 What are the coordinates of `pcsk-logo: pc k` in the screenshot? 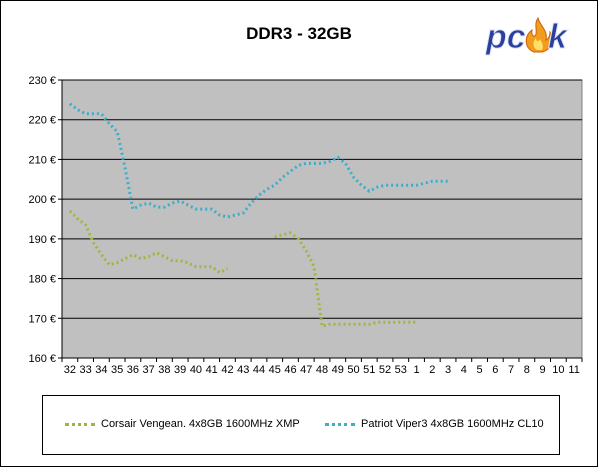 It's located at (535, 36).